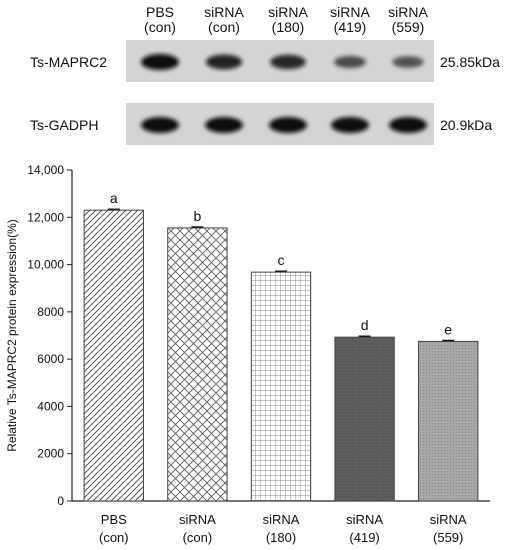 The width and height of the screenshot is (516, 550). What do you see at coordinates (408, 27) in the screenshot?
I see `lane-label-line2: (559)` at bounding box center [408, 27].